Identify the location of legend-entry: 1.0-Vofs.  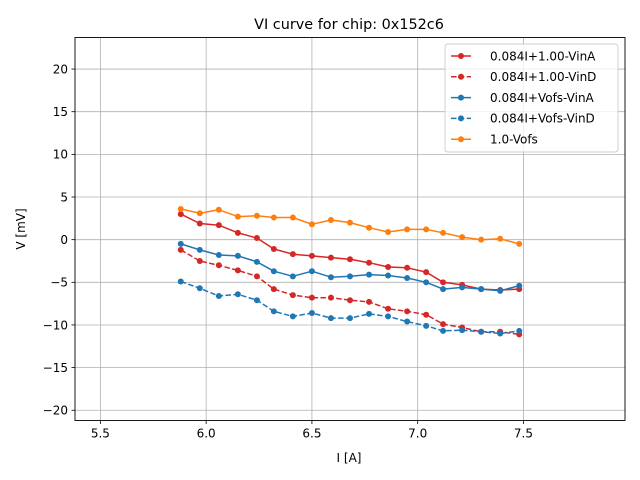
(494, 140).